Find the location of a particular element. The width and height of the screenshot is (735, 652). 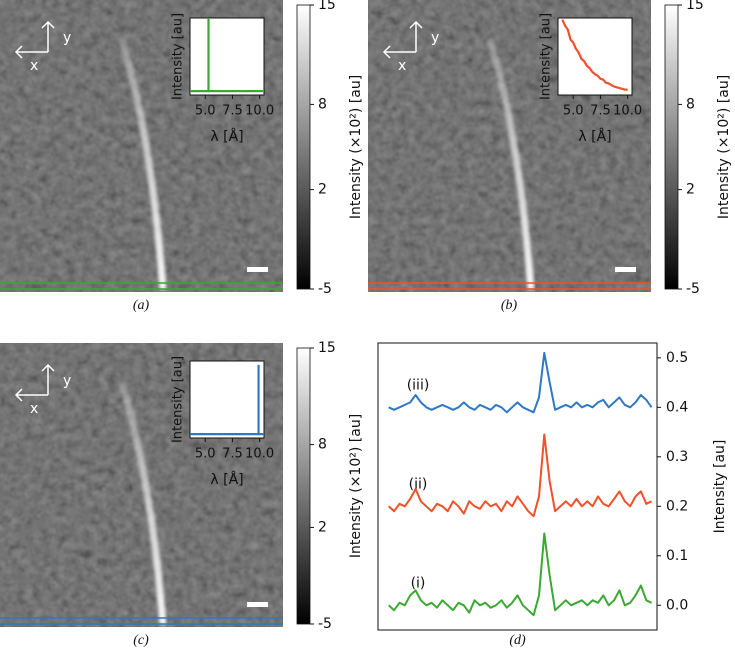

panel-label: (d) is located at coordinates (517, 640).